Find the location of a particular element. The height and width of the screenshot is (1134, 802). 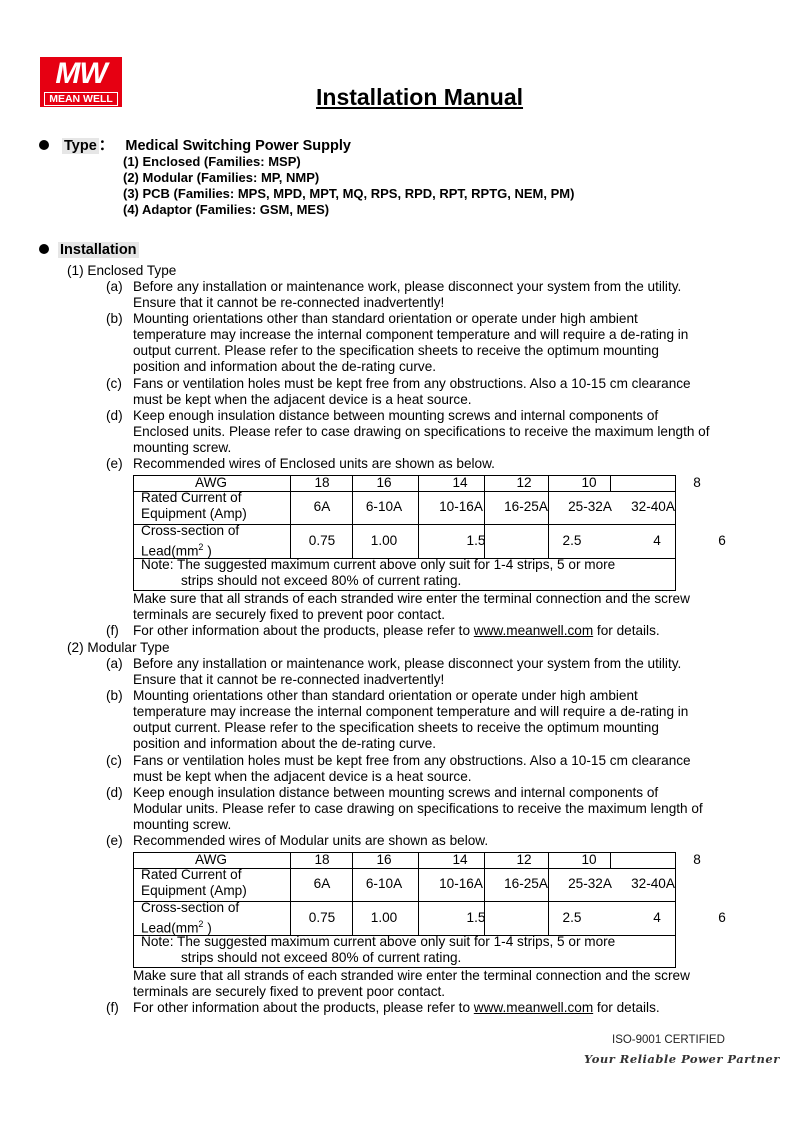

item-text: mounting screw. is located at coordinates (182, 824).